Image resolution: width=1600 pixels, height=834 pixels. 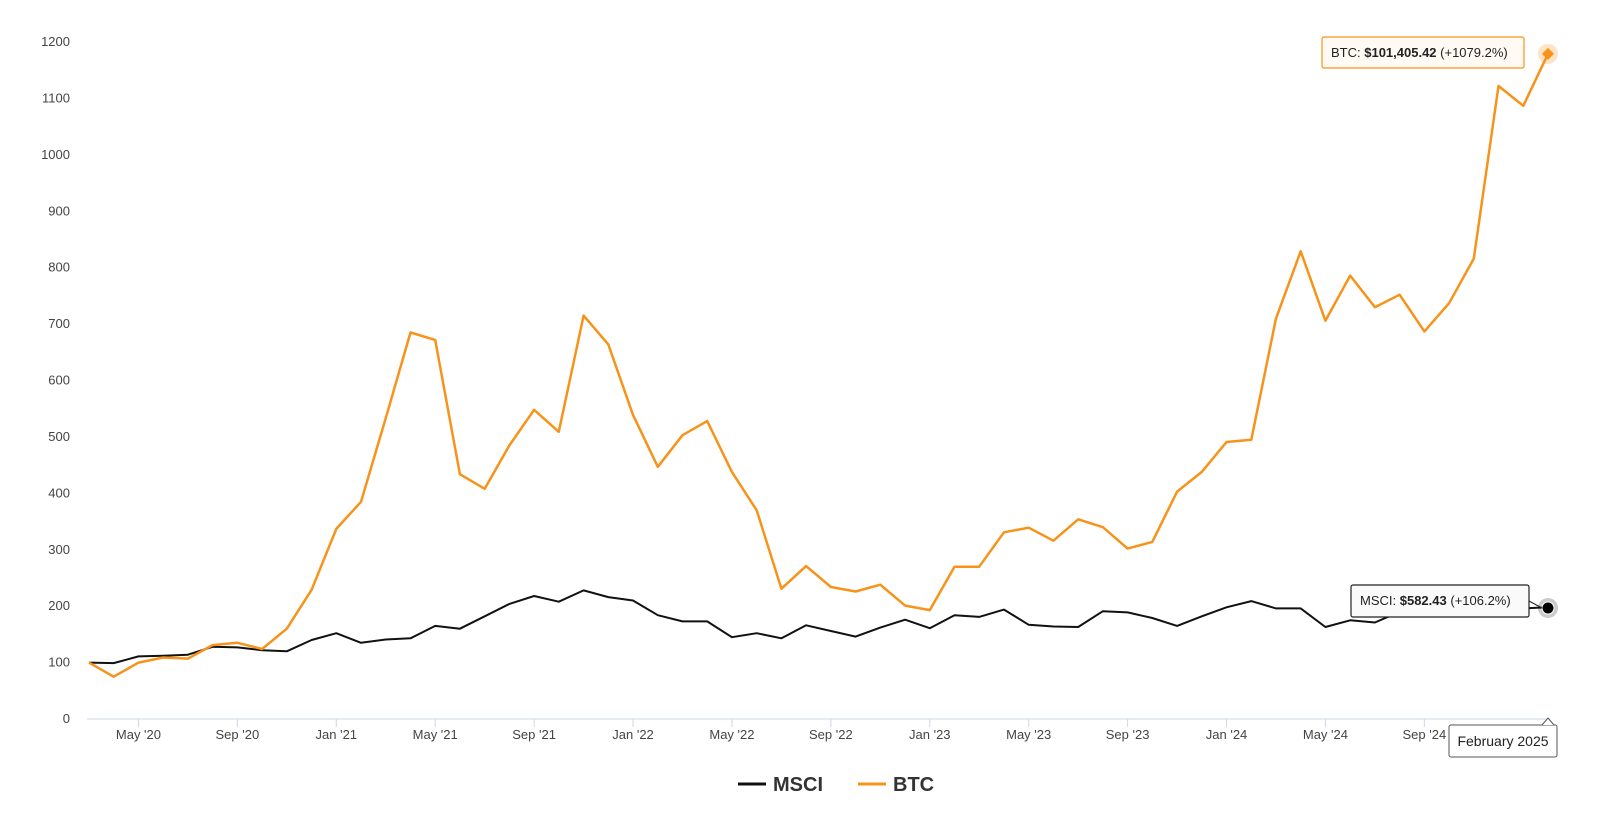 I want to click on x-tick-label: Jan '24, so click(x=1227, y=734).